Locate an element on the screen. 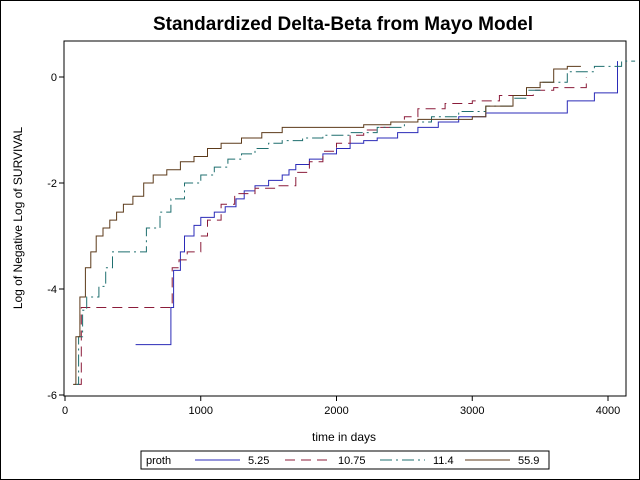 The height and width of the screenshot is (480, 640). y-axis: -6 -4 -2 0 is located at coordinates (55, 237).